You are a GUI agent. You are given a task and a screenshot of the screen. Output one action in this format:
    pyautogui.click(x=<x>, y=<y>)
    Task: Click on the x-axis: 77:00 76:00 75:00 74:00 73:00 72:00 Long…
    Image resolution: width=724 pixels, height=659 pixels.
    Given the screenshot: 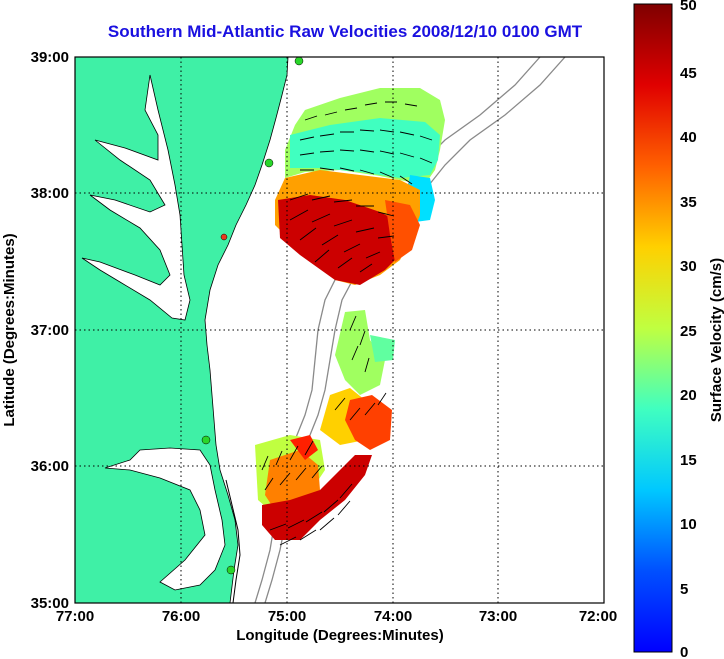 What is the action you would take?
    pyautogui.click(x=336, y=626)
    